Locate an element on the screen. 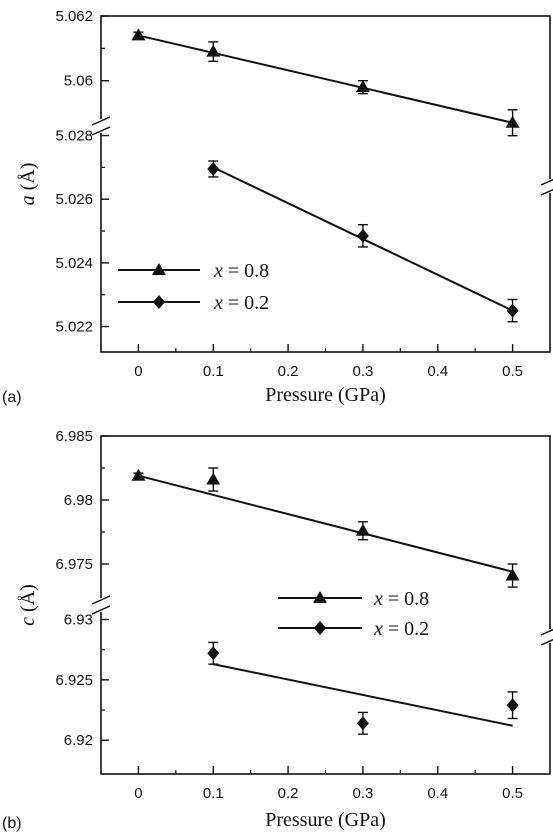 The height and width of the screenshot is (836, 553). y-axis-title: a (Å) is located at coordinates (28, 184).